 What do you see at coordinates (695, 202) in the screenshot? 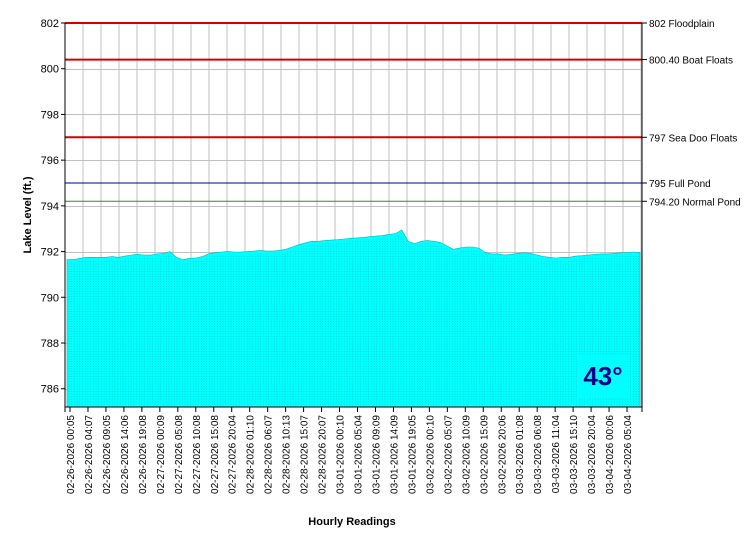
I see `reference-label: 794.20 Normal Pond` at bounding box center [695, 202].